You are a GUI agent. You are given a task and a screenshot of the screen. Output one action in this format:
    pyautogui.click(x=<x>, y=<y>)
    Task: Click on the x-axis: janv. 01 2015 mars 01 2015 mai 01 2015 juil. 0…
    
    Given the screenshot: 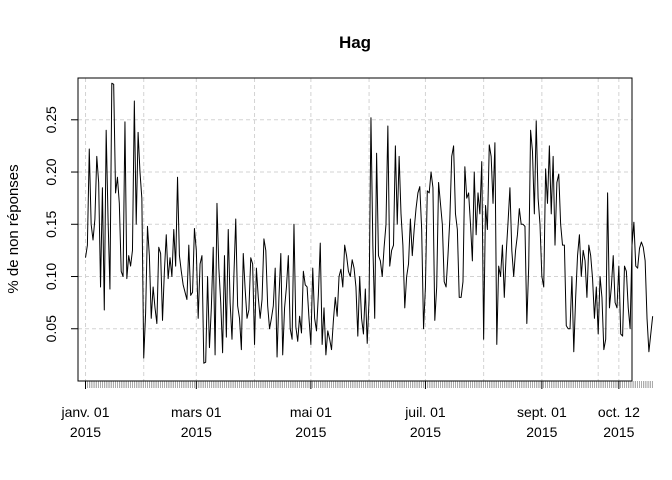 What is the action you would take?
    pyautogui.click(x=350, y=410)
    